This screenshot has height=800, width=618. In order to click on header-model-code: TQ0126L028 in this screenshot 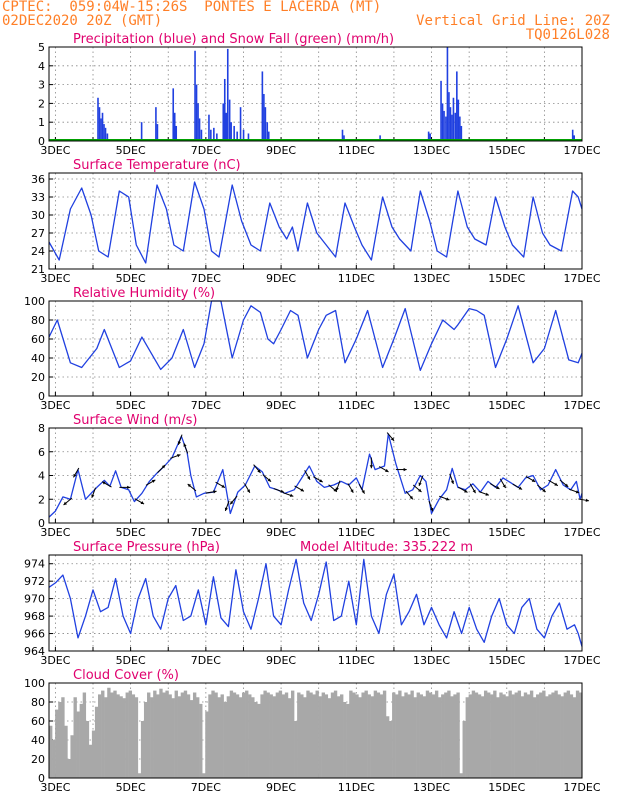, I will do `click(567, 35)`.